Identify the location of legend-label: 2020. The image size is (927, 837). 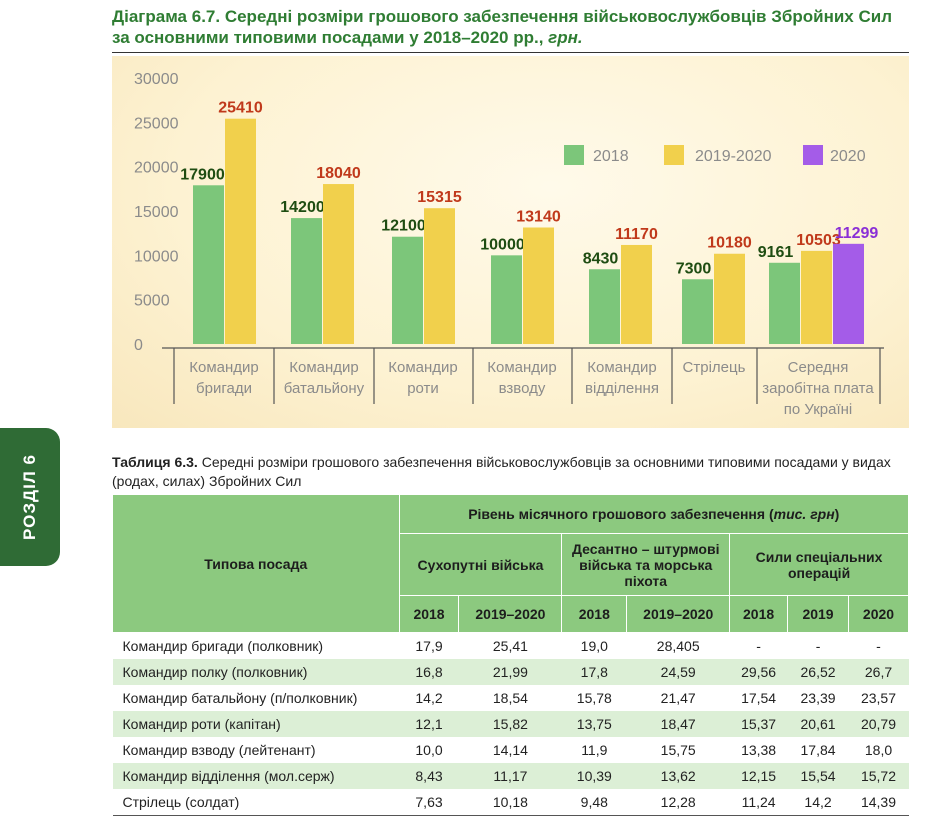
(848, 156).